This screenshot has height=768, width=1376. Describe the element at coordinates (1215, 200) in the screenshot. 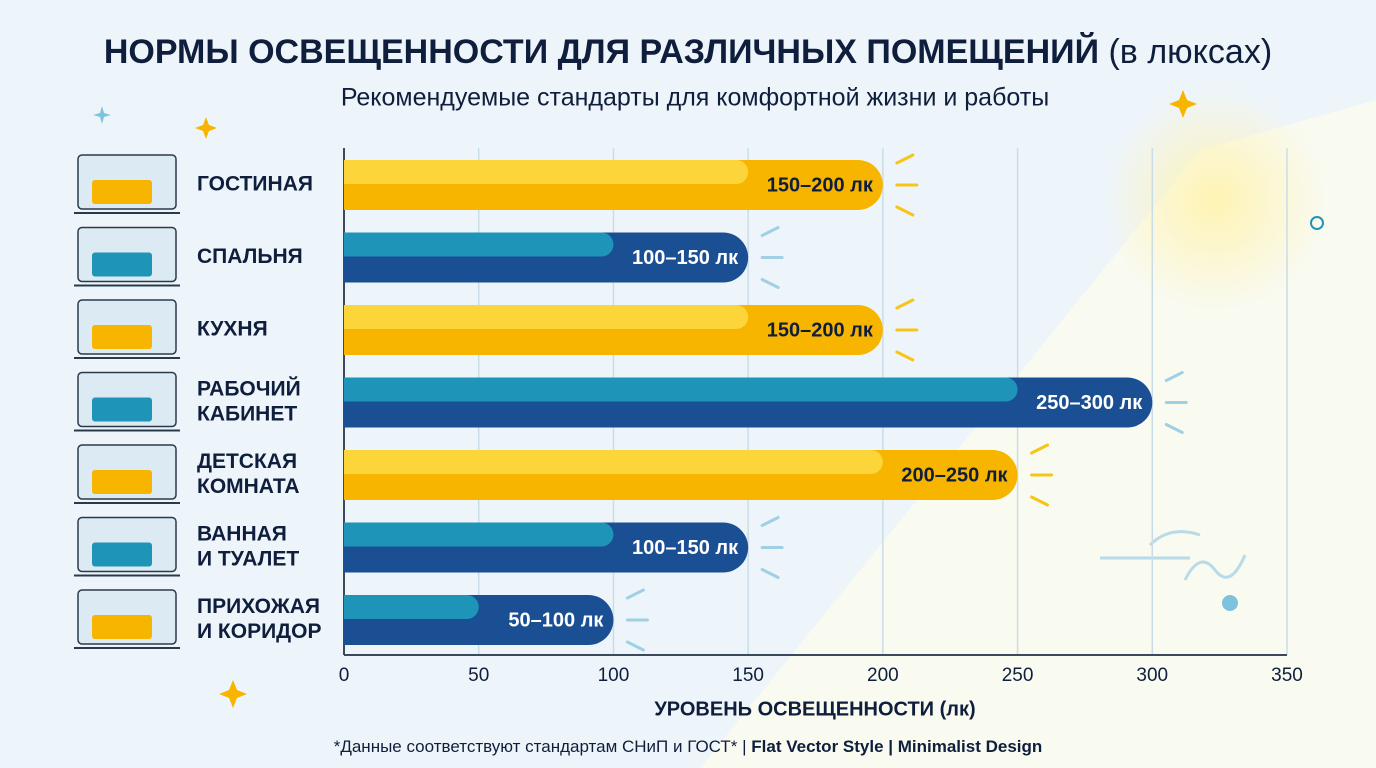

I see `sun-glow` at that location.